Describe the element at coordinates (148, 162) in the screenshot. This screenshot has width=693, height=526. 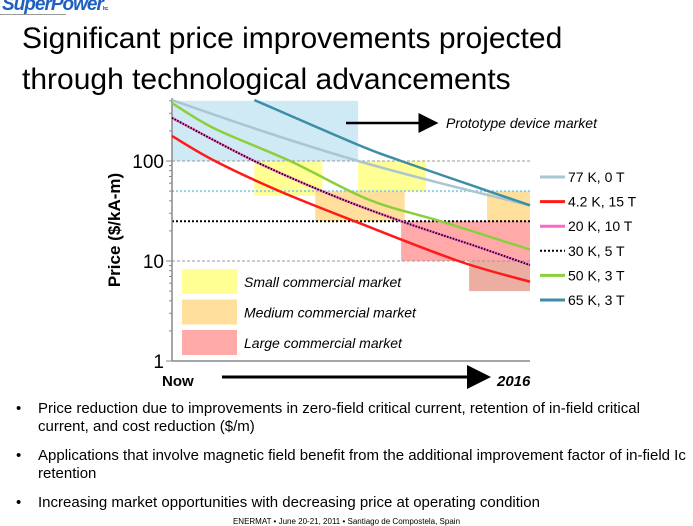
I see `y-tick-label: 100` at that location.